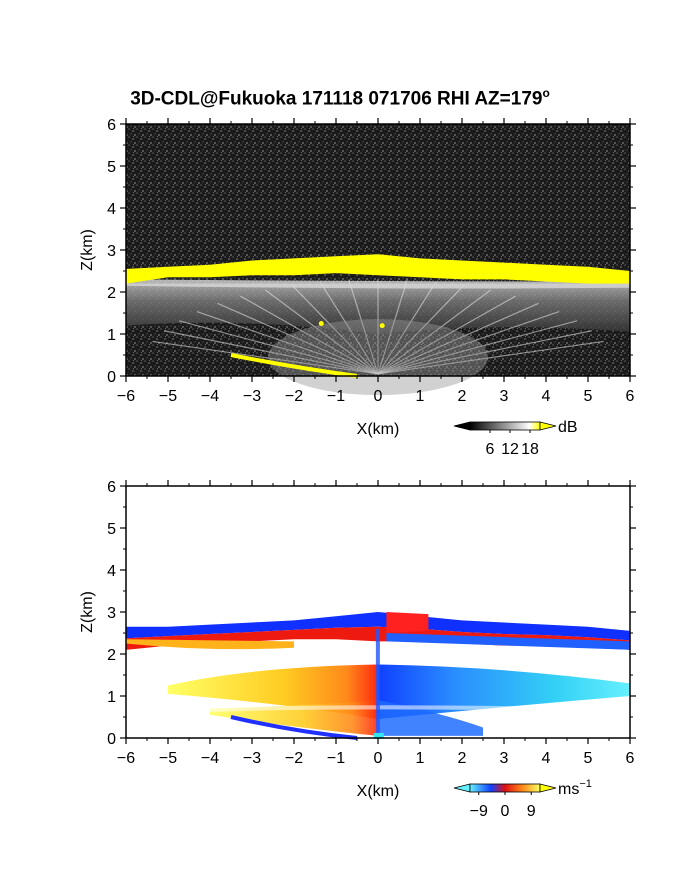 The image size is (680, 880). I want to click on cloud-base-echo, so click(378, 284).